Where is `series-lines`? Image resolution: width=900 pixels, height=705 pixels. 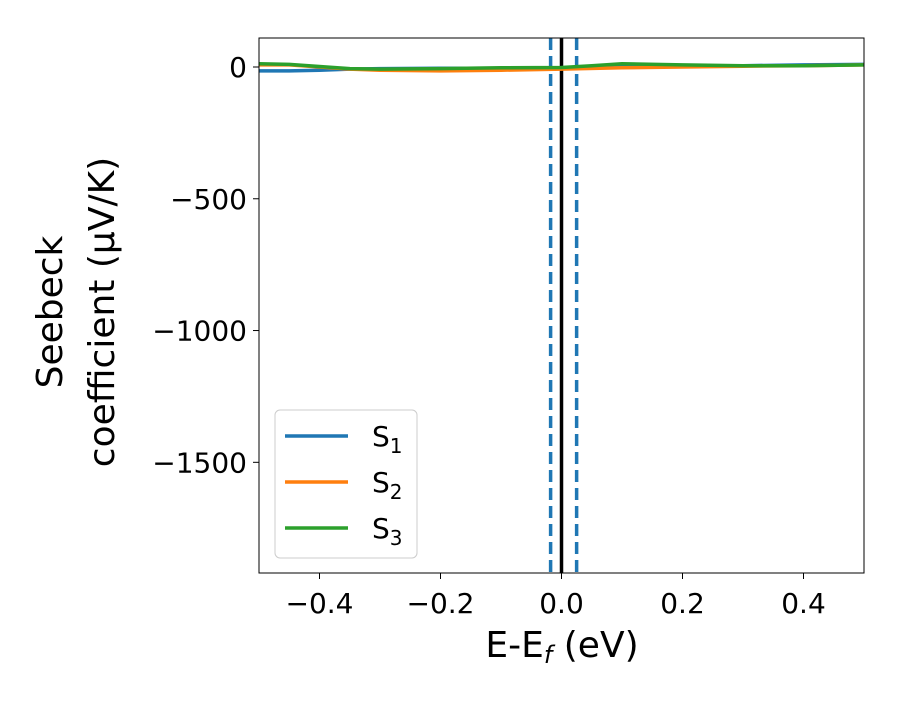 series-lines is located at coordinates (561, 67).